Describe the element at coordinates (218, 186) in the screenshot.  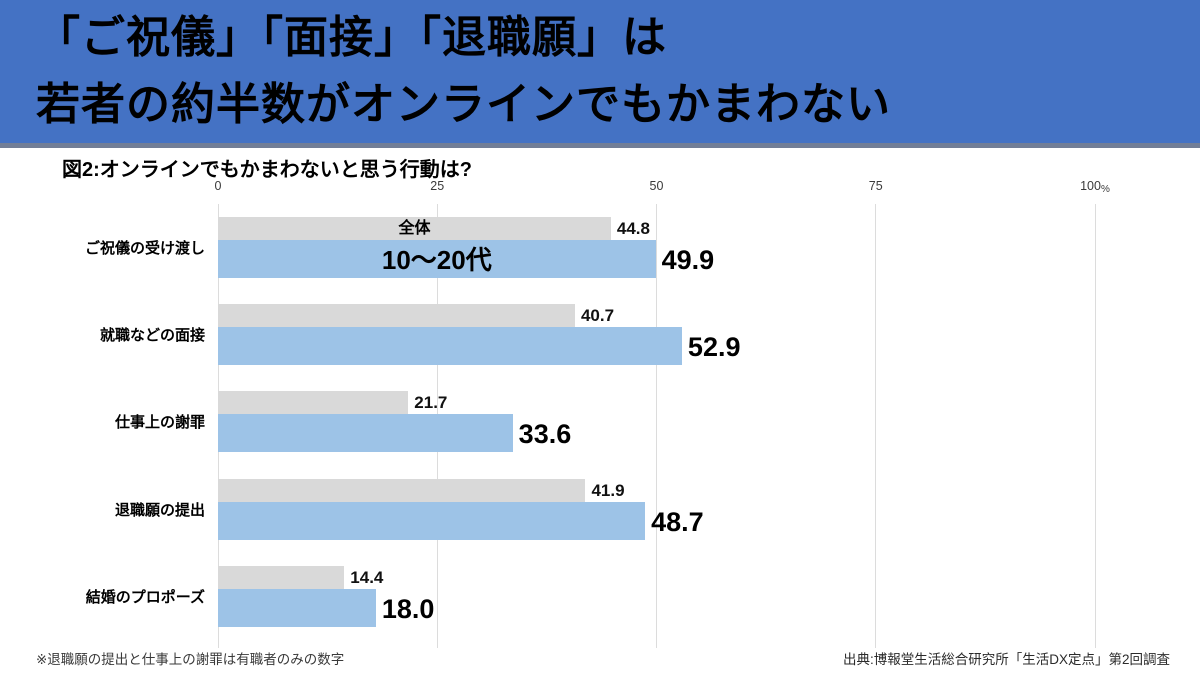
I see `x-axis-tick-label: 0` at that location.